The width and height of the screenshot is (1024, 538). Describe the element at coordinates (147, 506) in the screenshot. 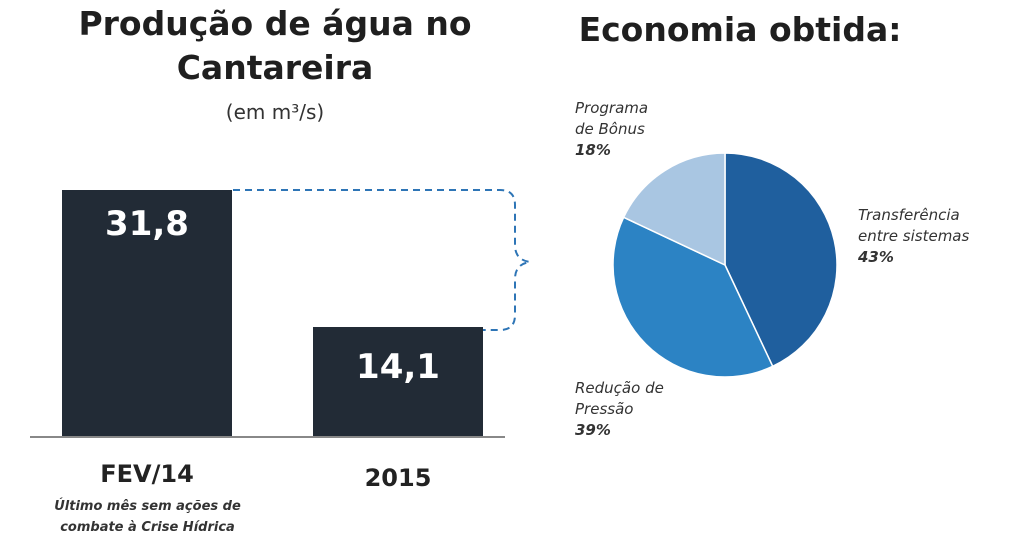

I see `note-line1: Último mês sem ações de` at that location.